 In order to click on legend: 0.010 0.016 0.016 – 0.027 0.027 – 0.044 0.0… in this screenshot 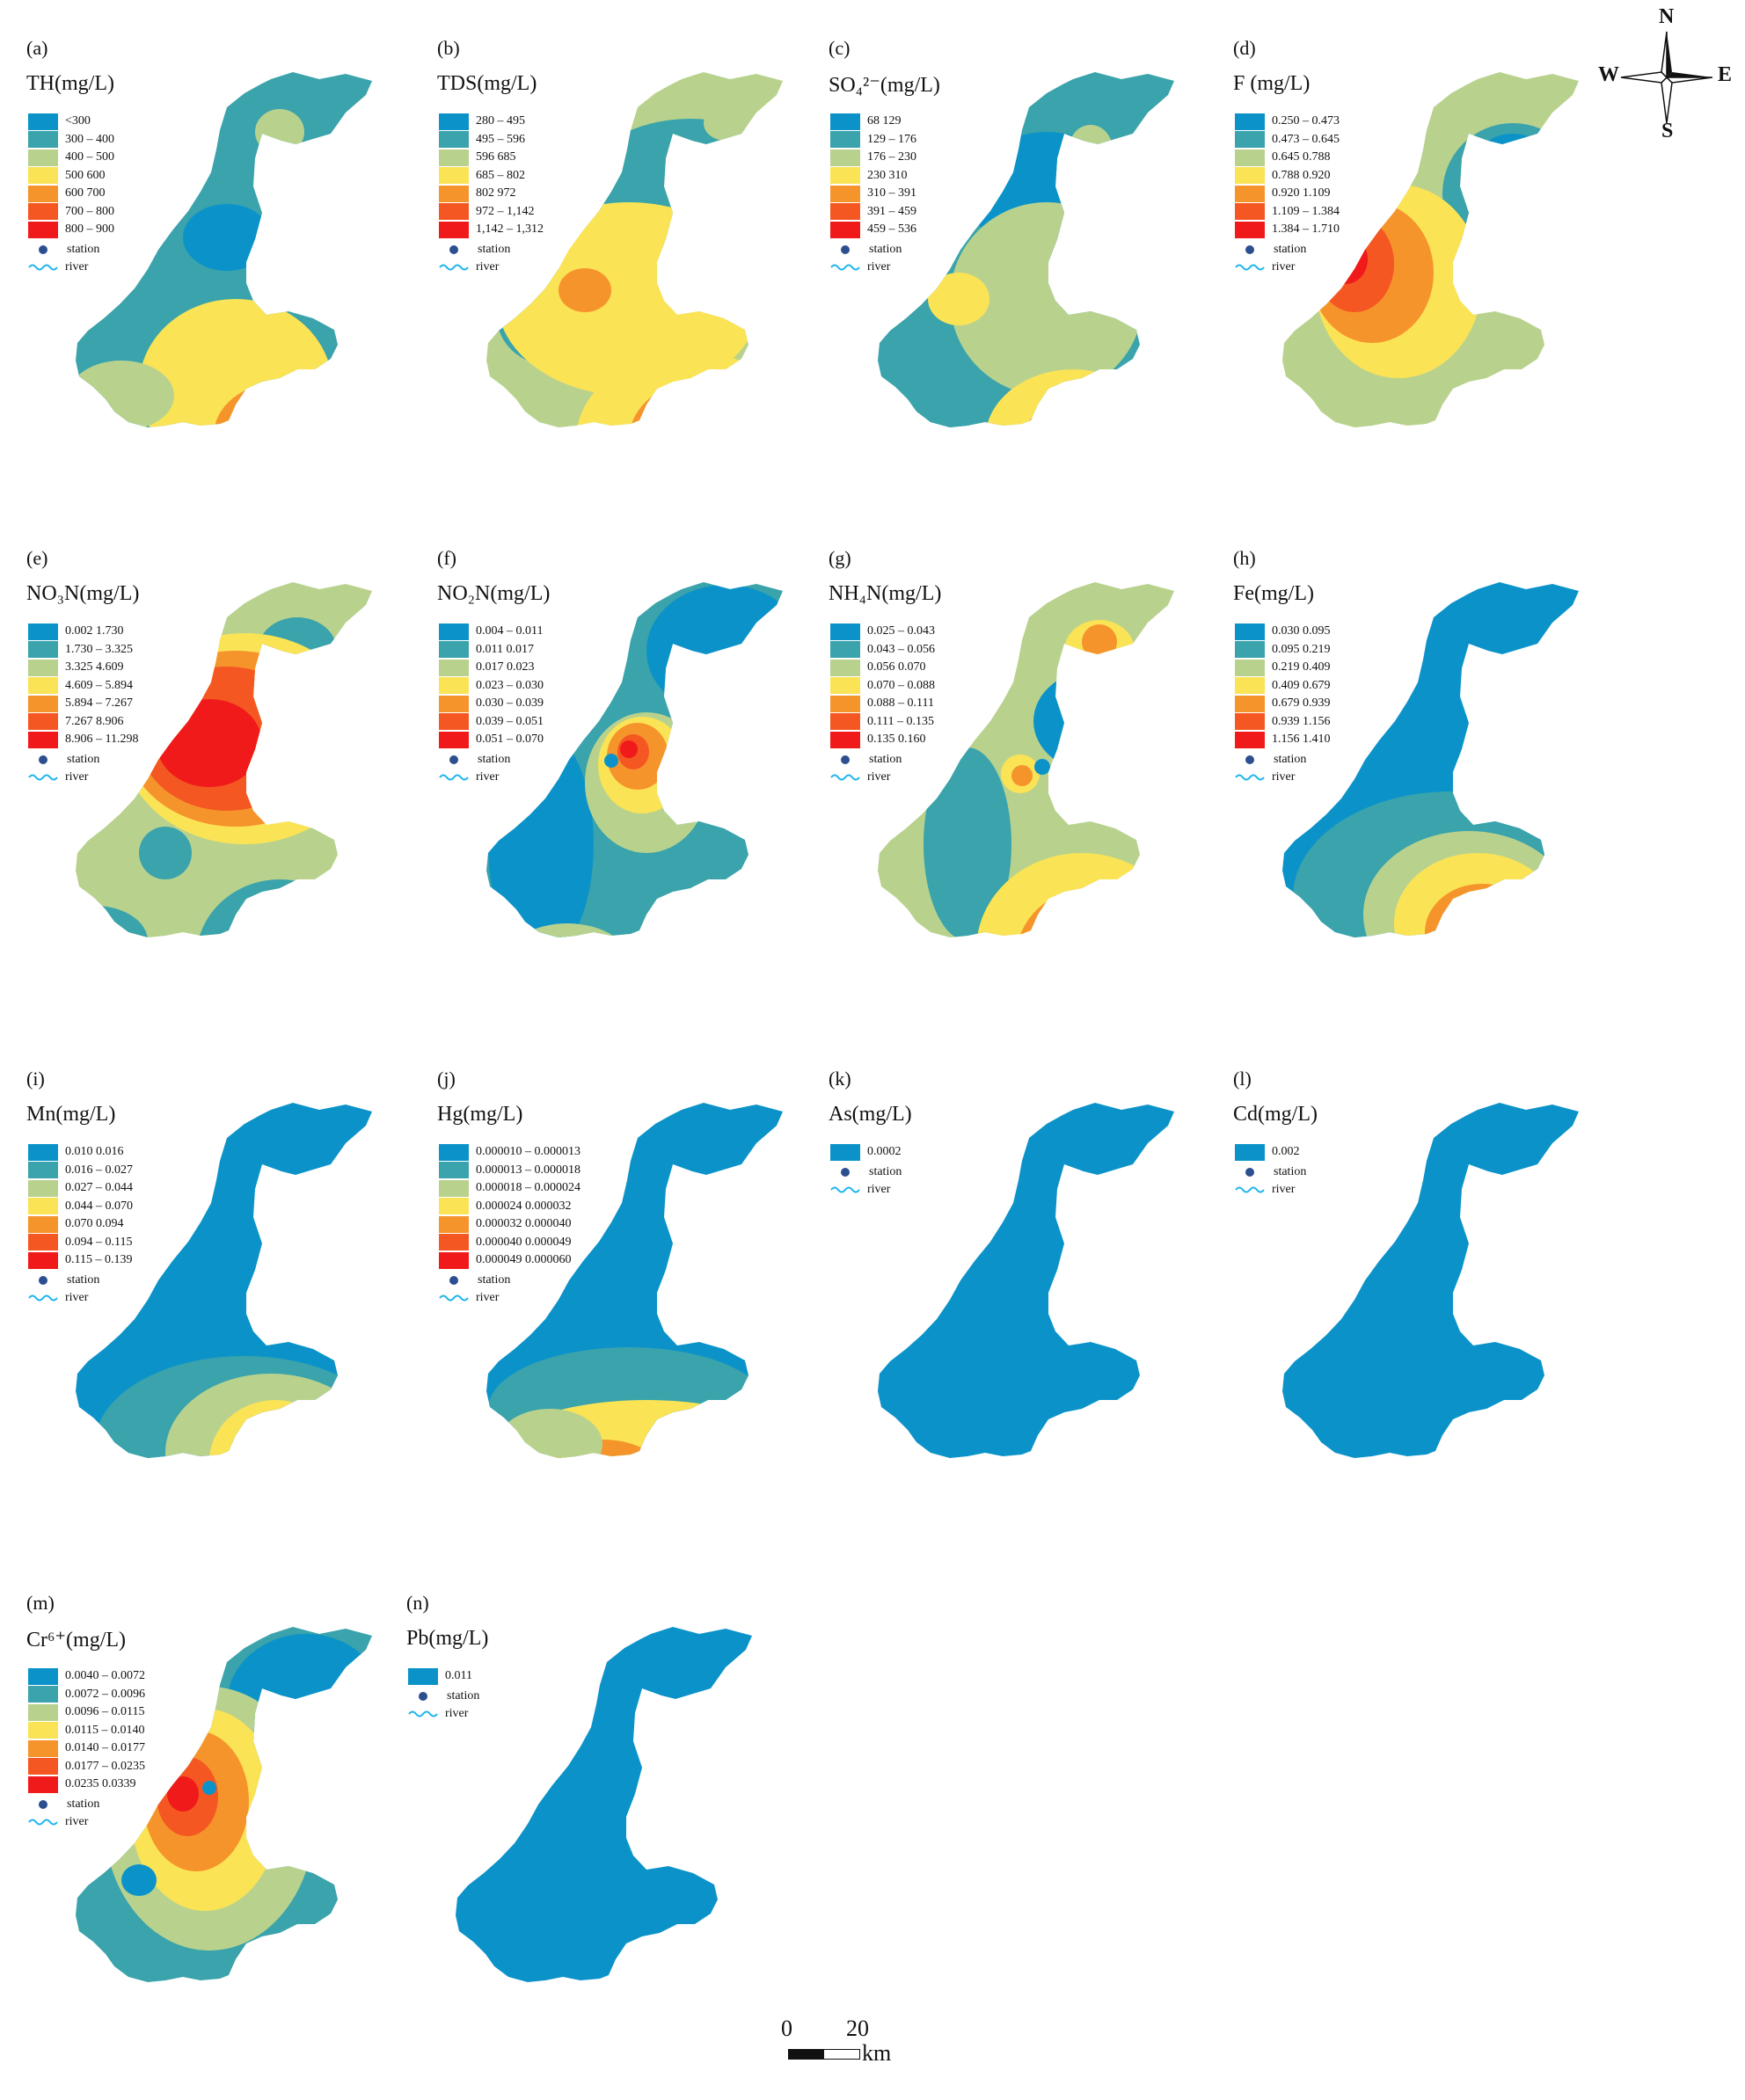, I will do `click(81, 1226)`.